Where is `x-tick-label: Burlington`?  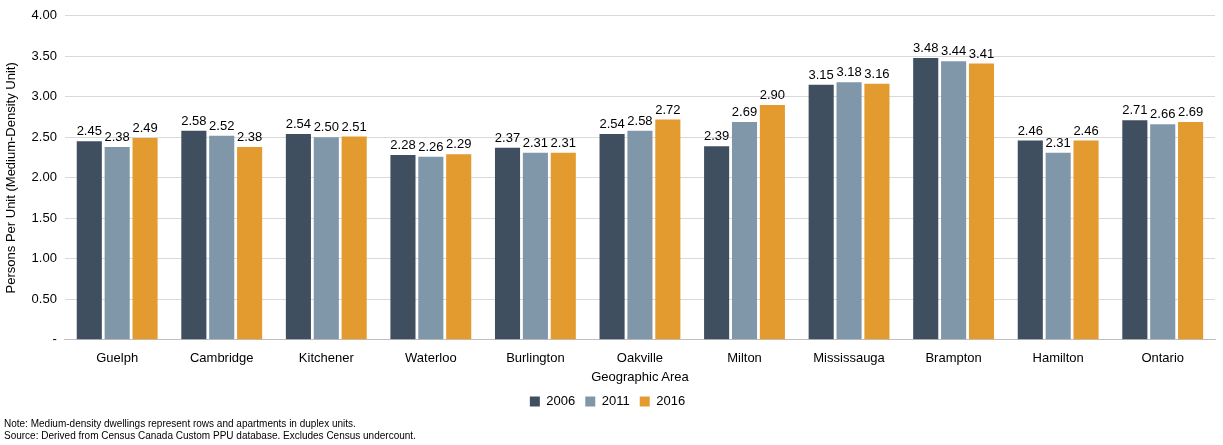 x-tick-label: Burlington is located at coordinates (535, 358).